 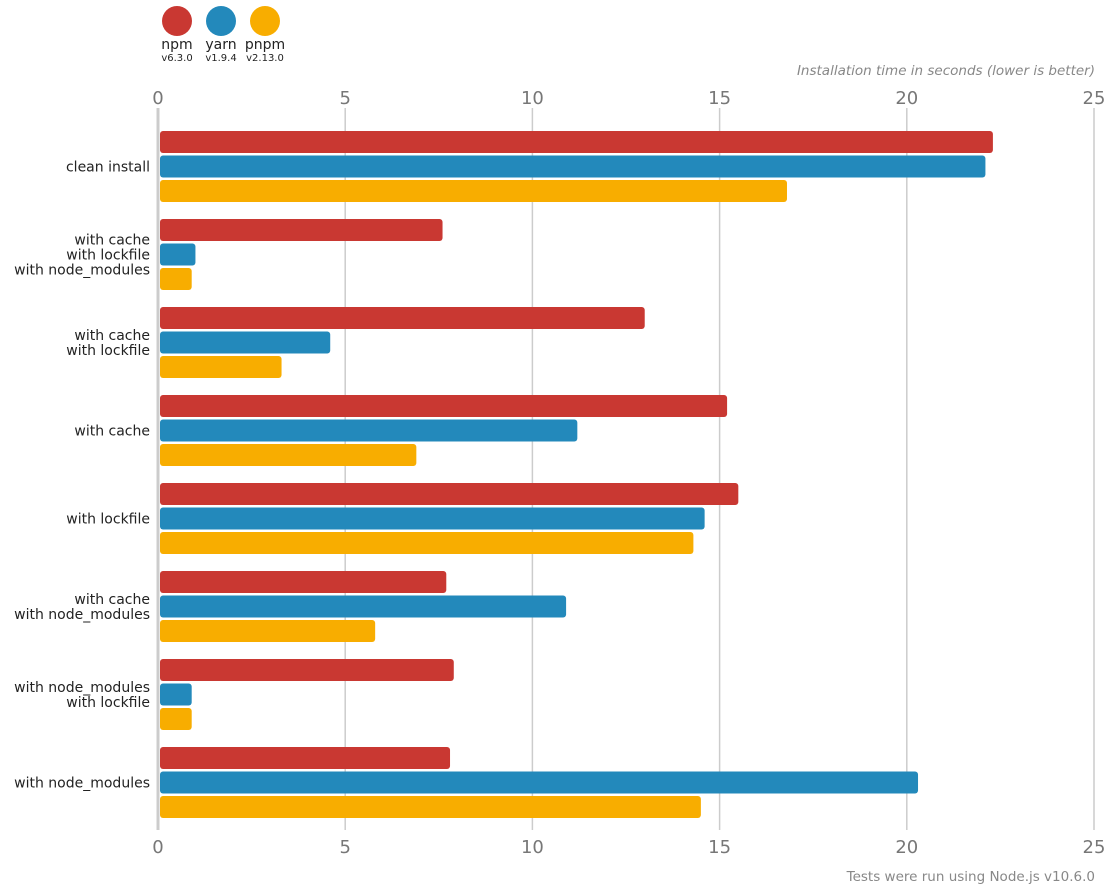 I want to click on legend-name: npm, so click(x=177, y=45).